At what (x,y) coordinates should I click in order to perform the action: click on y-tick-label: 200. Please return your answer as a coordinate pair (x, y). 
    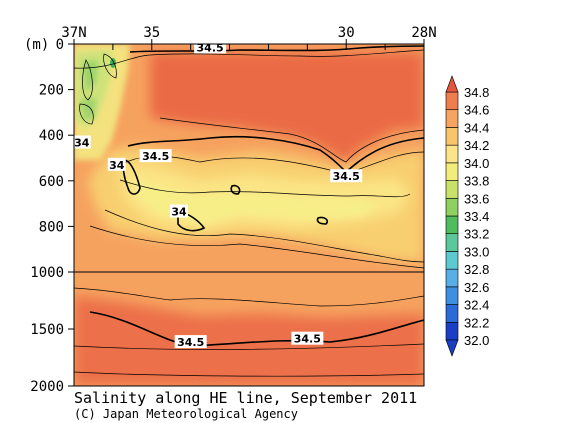
    Looking at the image, I should click on (51, 91).